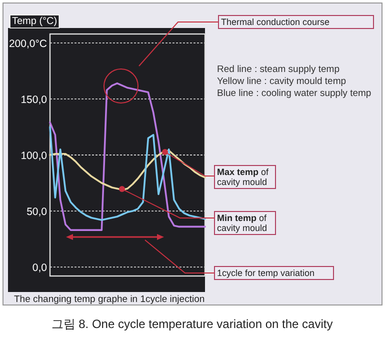 The width and height of the screenshot is (385, 338). Describe the element at coordinates (296, 22) in the screenshot. I see `text: Thermal conduction course` at that location.